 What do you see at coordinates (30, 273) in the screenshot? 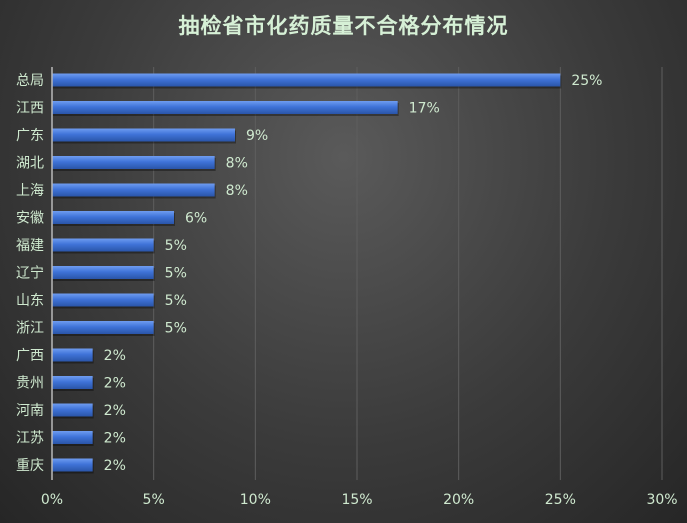
I see `category-label: 辽宁` at bounding box center [30, 273].